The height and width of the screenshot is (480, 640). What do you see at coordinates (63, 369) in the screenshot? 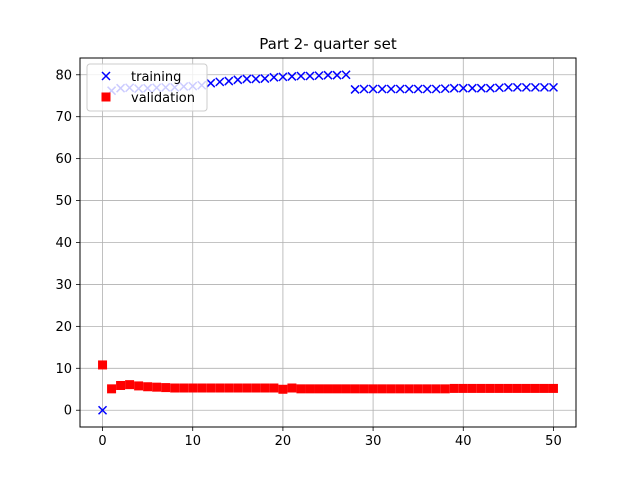
I see `y-tick-label: 10` at bounding box center [63, 369].